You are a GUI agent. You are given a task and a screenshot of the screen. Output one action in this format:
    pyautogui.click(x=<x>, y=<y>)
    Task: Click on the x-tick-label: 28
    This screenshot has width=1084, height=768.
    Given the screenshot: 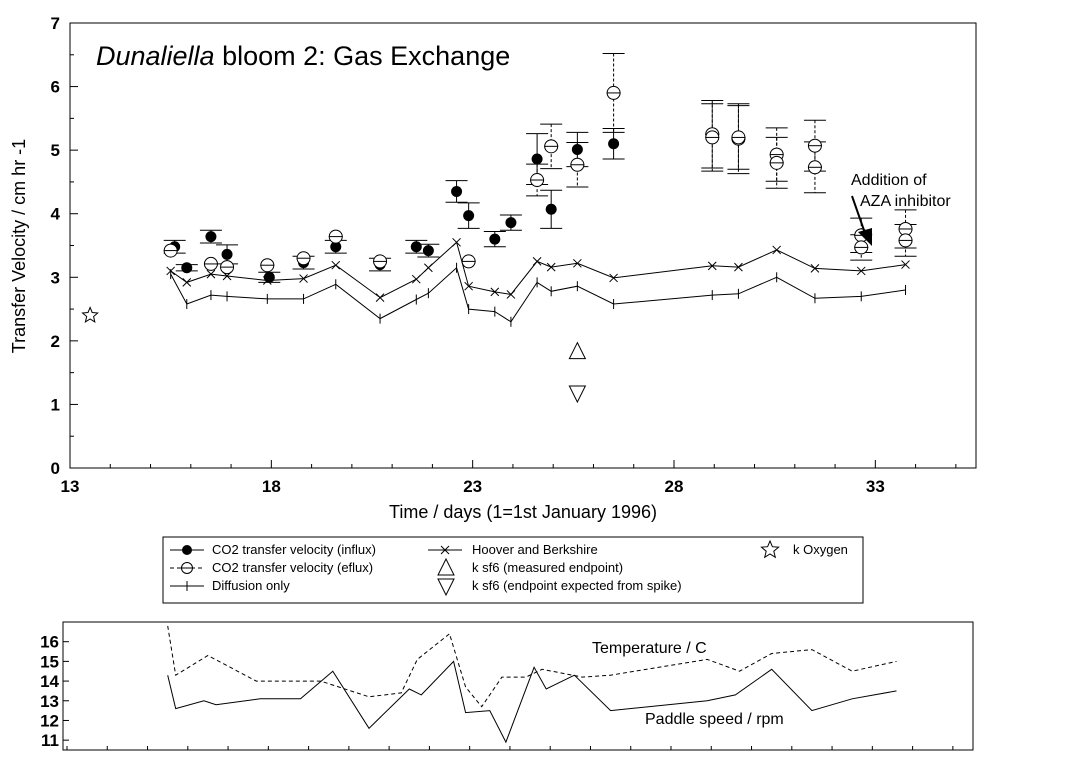 What is the action you would take?
    pyautogui.click(x=674, y=486)
    